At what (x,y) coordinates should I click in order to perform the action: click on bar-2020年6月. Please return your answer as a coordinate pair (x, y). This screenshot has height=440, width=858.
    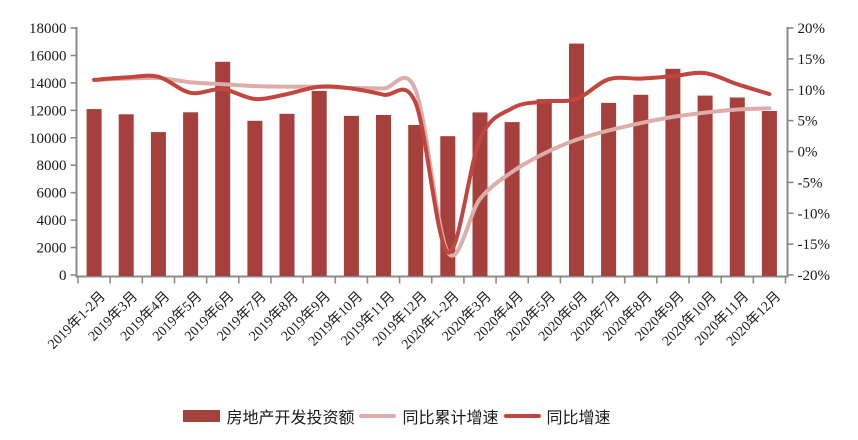
    Looking at the image, I should click on (576, 159).